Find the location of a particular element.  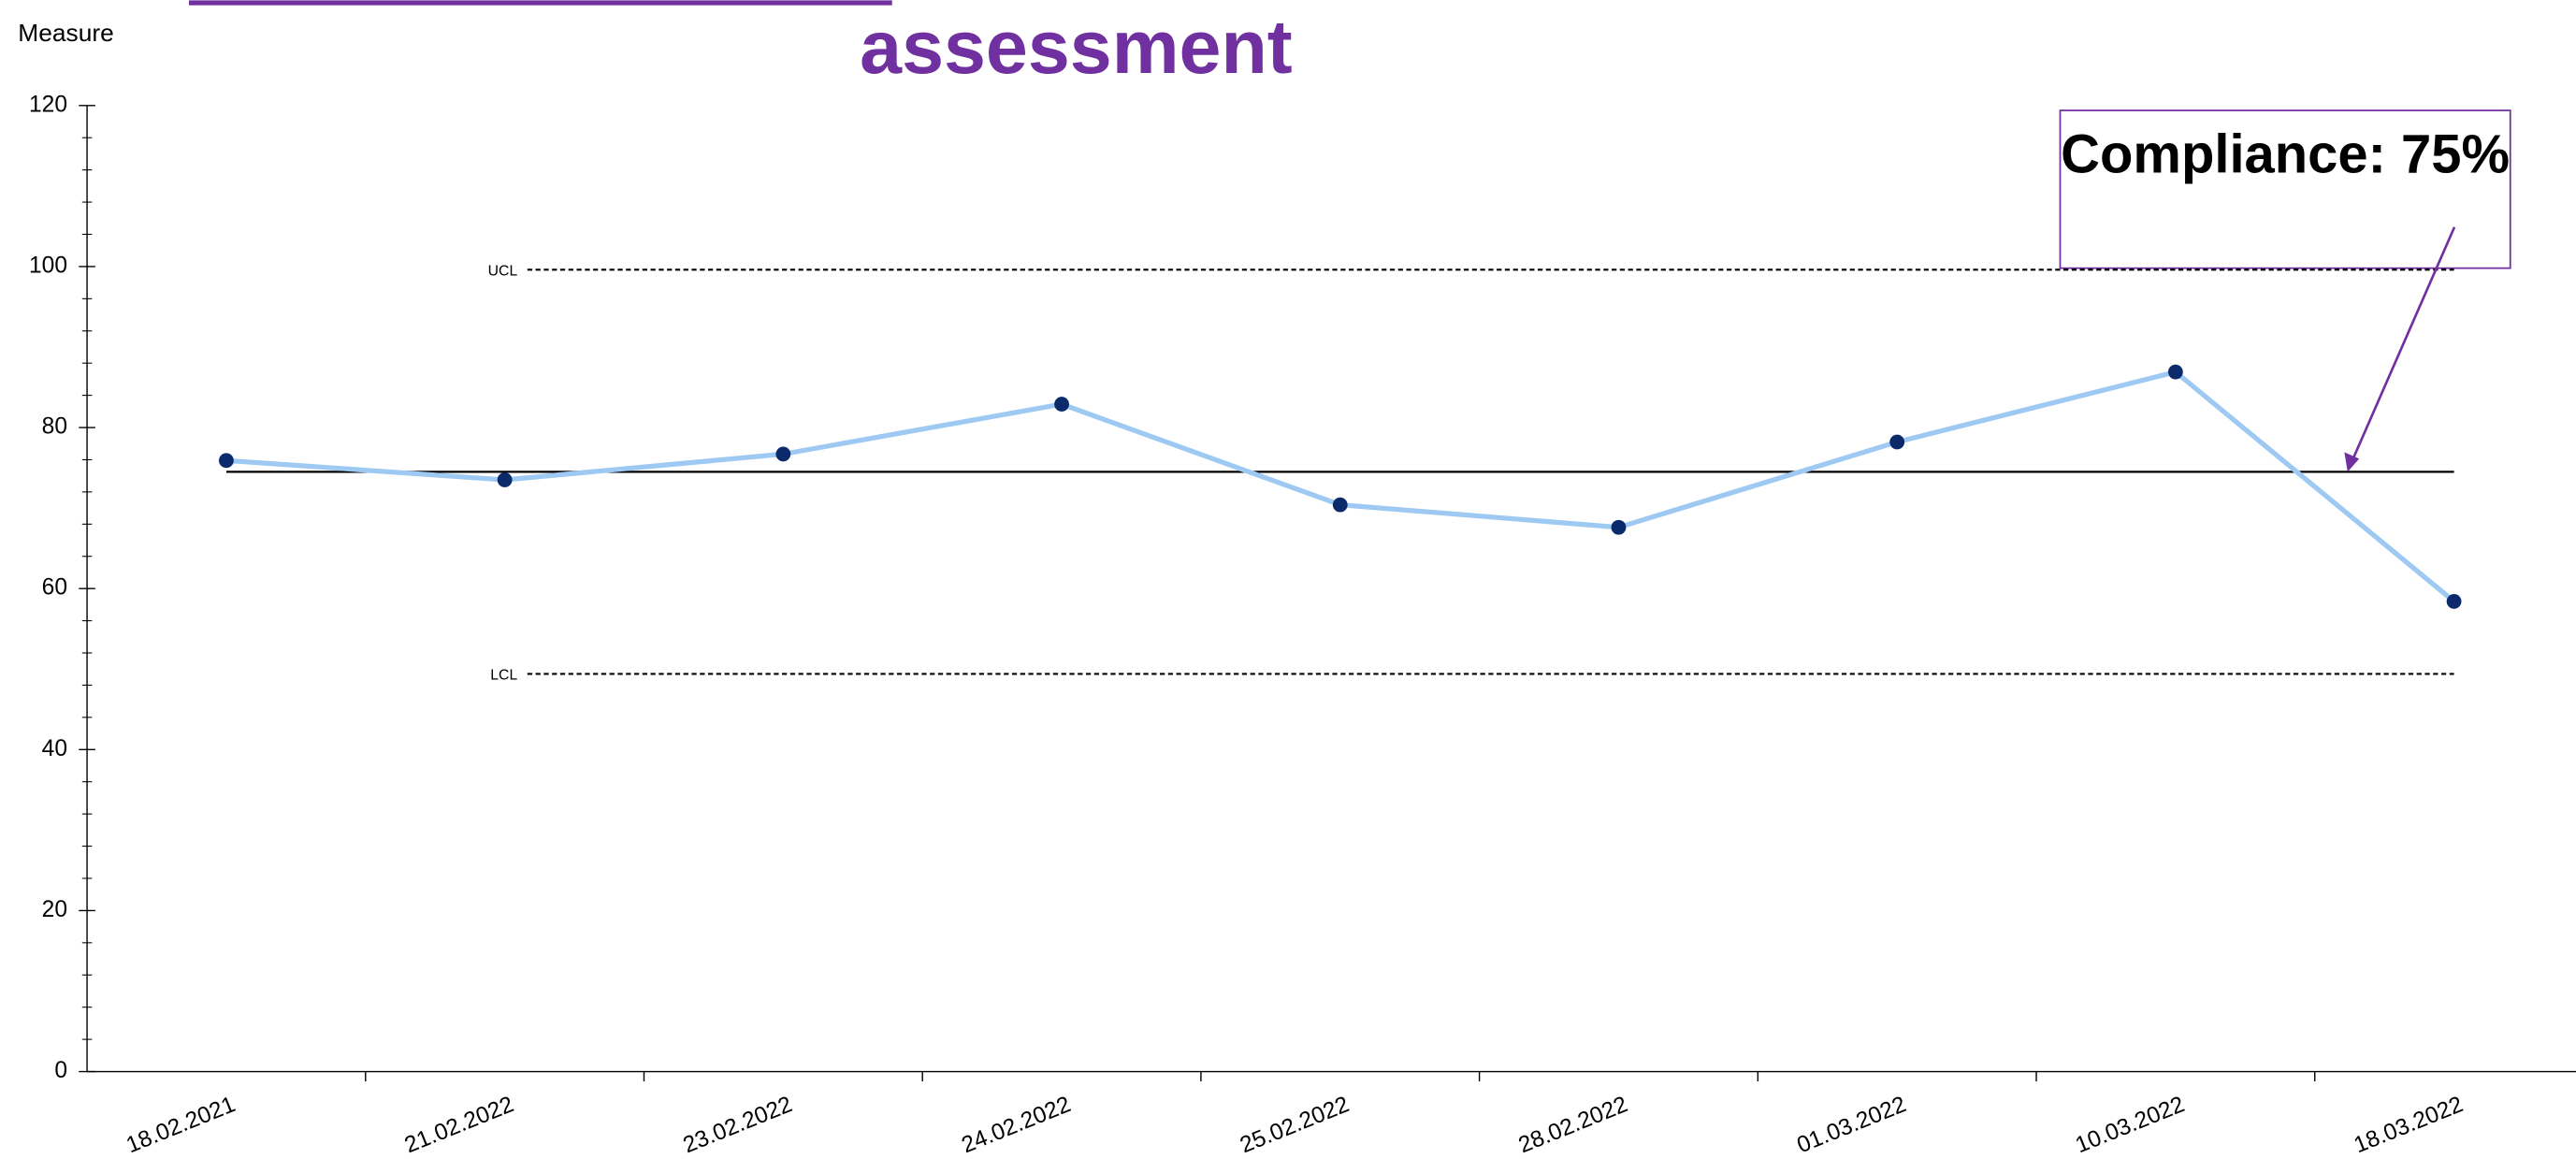

x-tick-label: 18.02.2021 is located at coordinates (181, 1125).